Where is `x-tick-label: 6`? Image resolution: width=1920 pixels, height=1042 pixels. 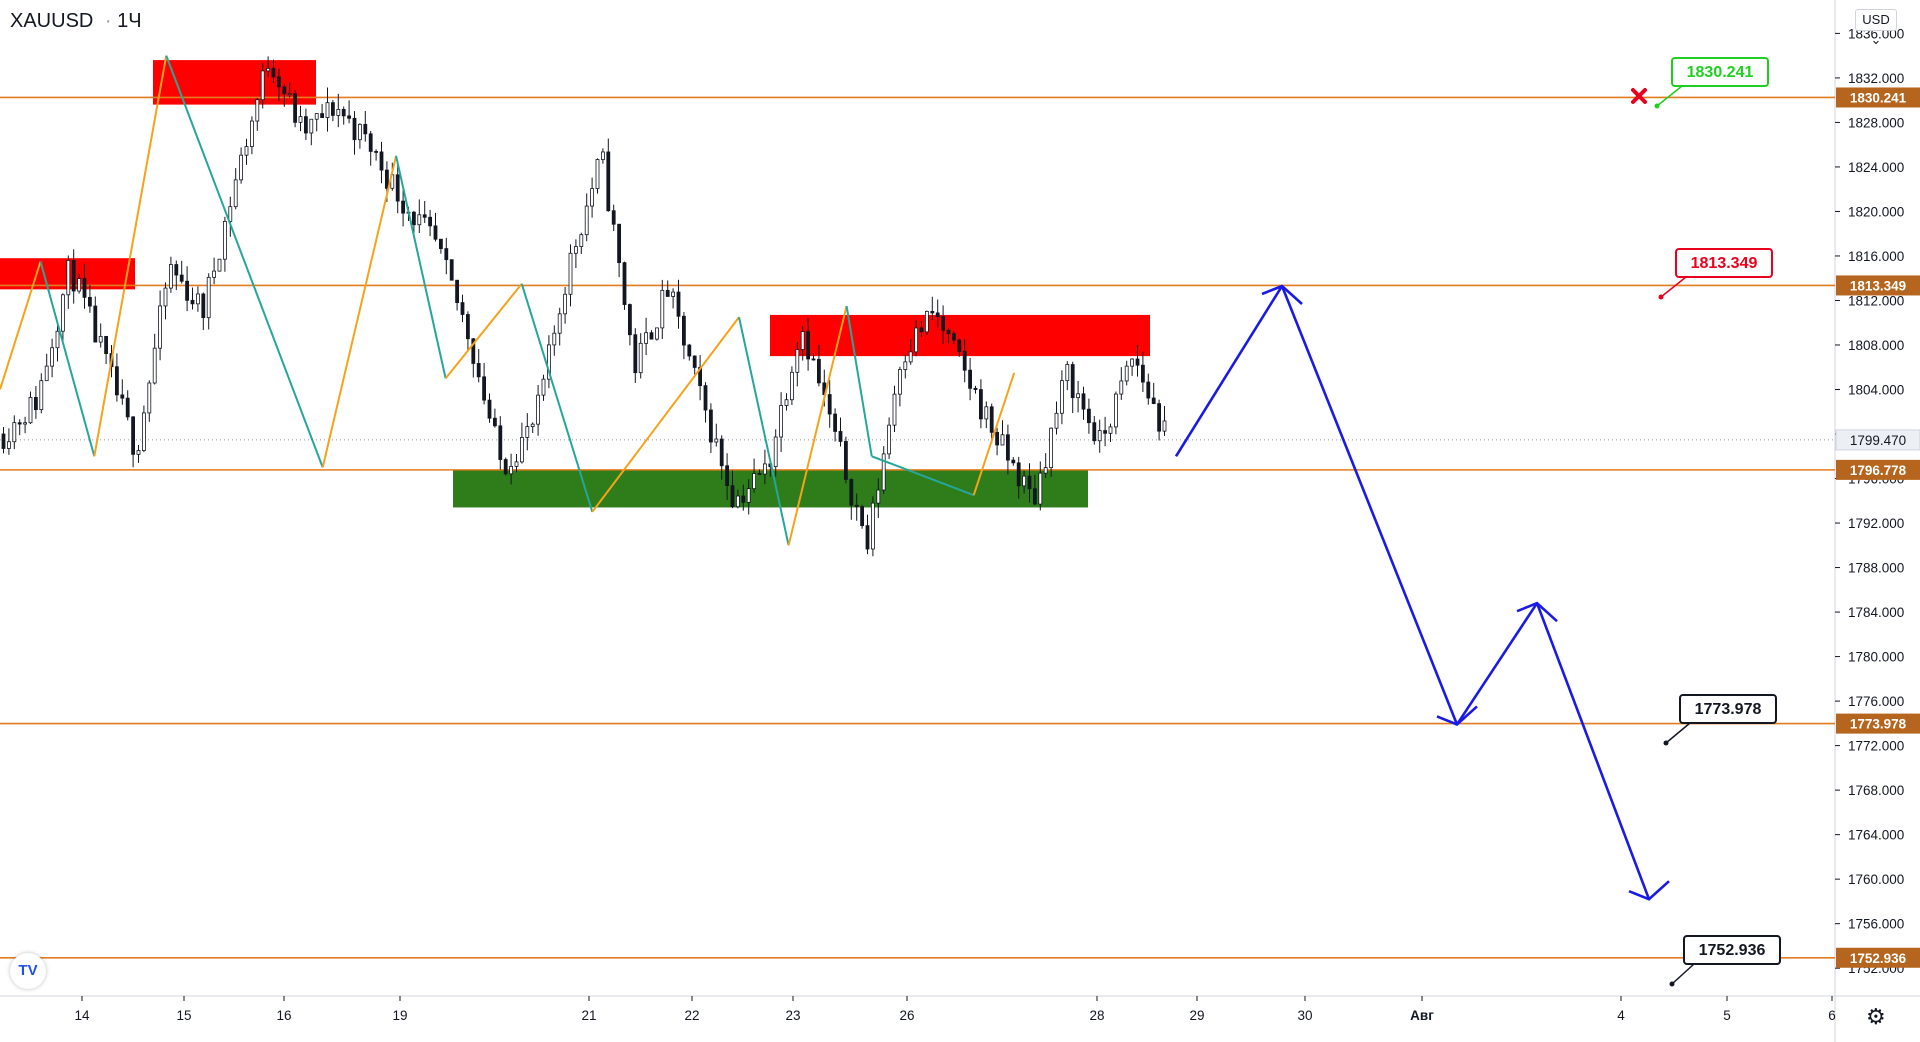 x-tick-label: 6 is located at coordinates (1832, 1015).